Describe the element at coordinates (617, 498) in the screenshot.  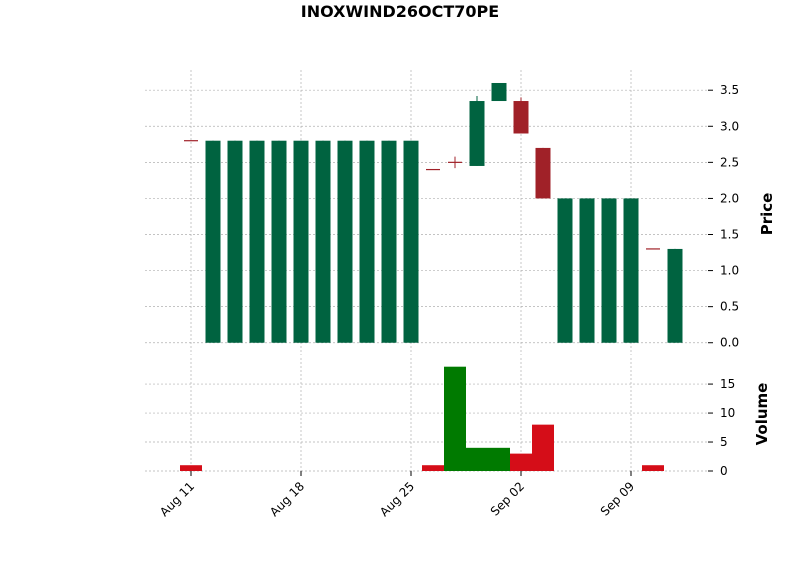
I see `x-tick-label: Sep 09` at that location.